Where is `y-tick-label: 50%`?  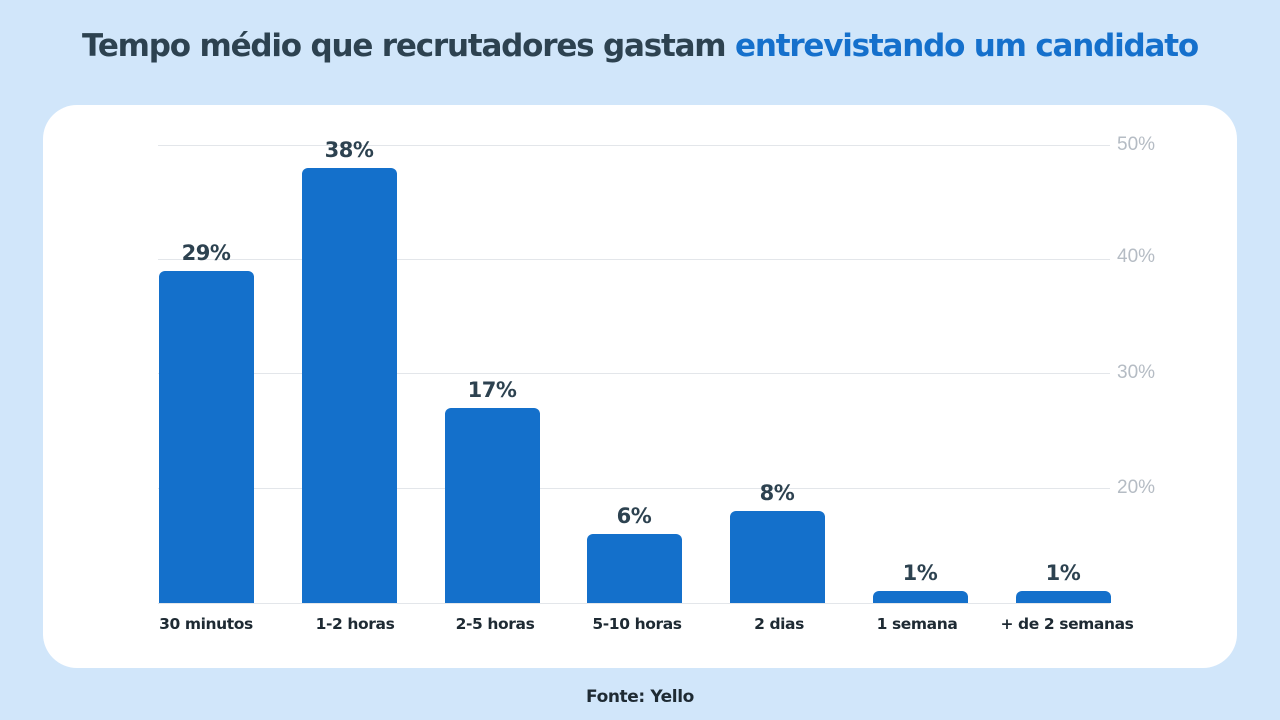
y-tick-label: 50% is located at coordinates (1136, 144).